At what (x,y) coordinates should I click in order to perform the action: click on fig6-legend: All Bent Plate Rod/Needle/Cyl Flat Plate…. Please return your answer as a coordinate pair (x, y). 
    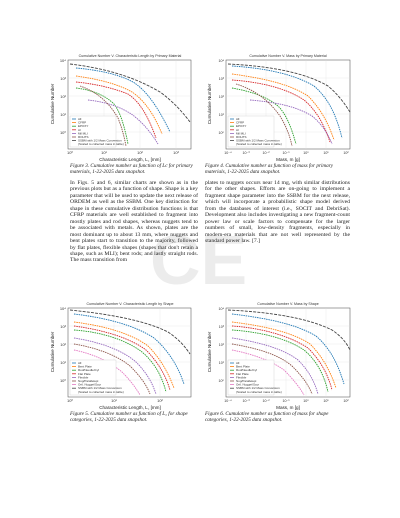
    Looking at the image, I should click on (254, 377).